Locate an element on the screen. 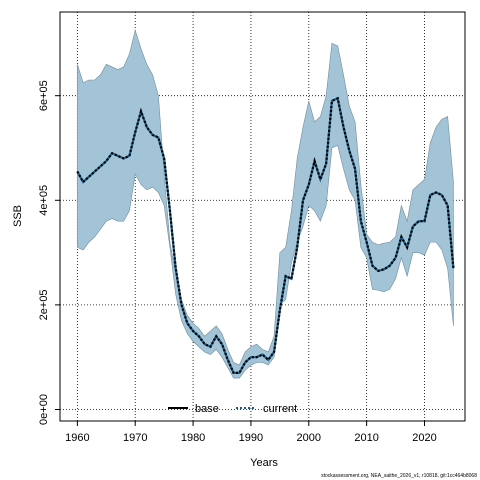 The height and width of the screenshot is (480, 480). x-tick-label: 1990 is located at coordinates (251, 438).